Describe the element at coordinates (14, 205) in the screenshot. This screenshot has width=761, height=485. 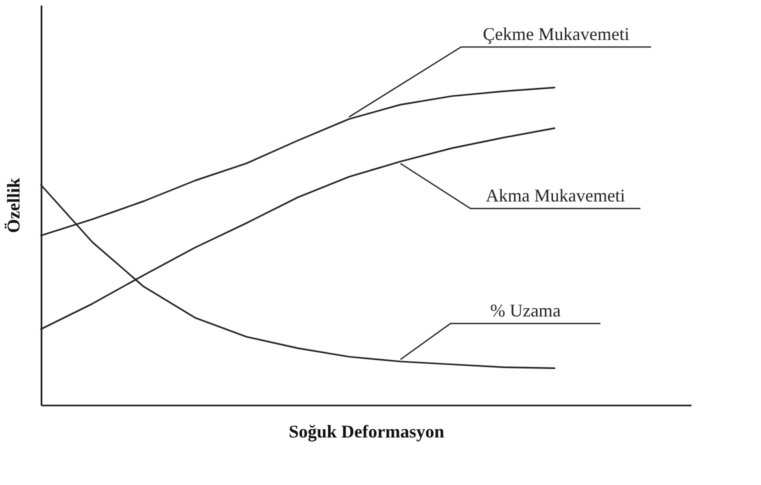
I see `y-axis-title: Özellik` at that location.